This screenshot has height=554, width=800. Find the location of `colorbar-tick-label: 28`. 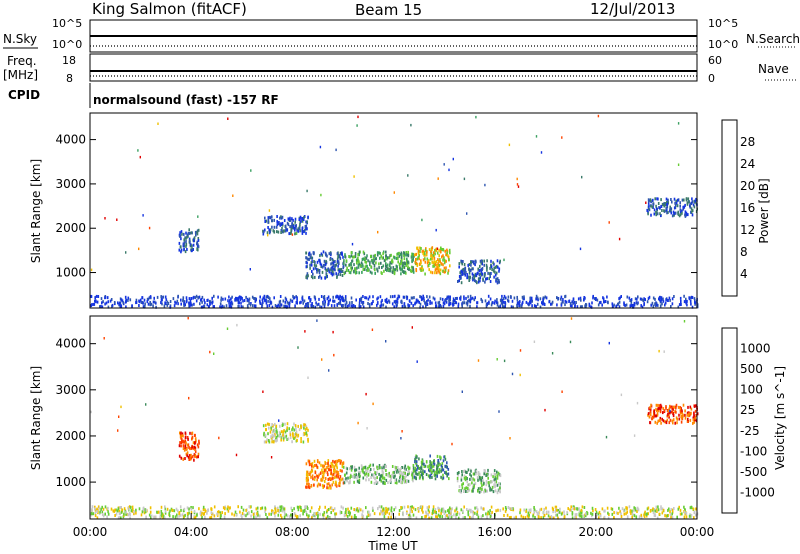

colorbar-tick-label: 28 is located at coordinates (747, 142).